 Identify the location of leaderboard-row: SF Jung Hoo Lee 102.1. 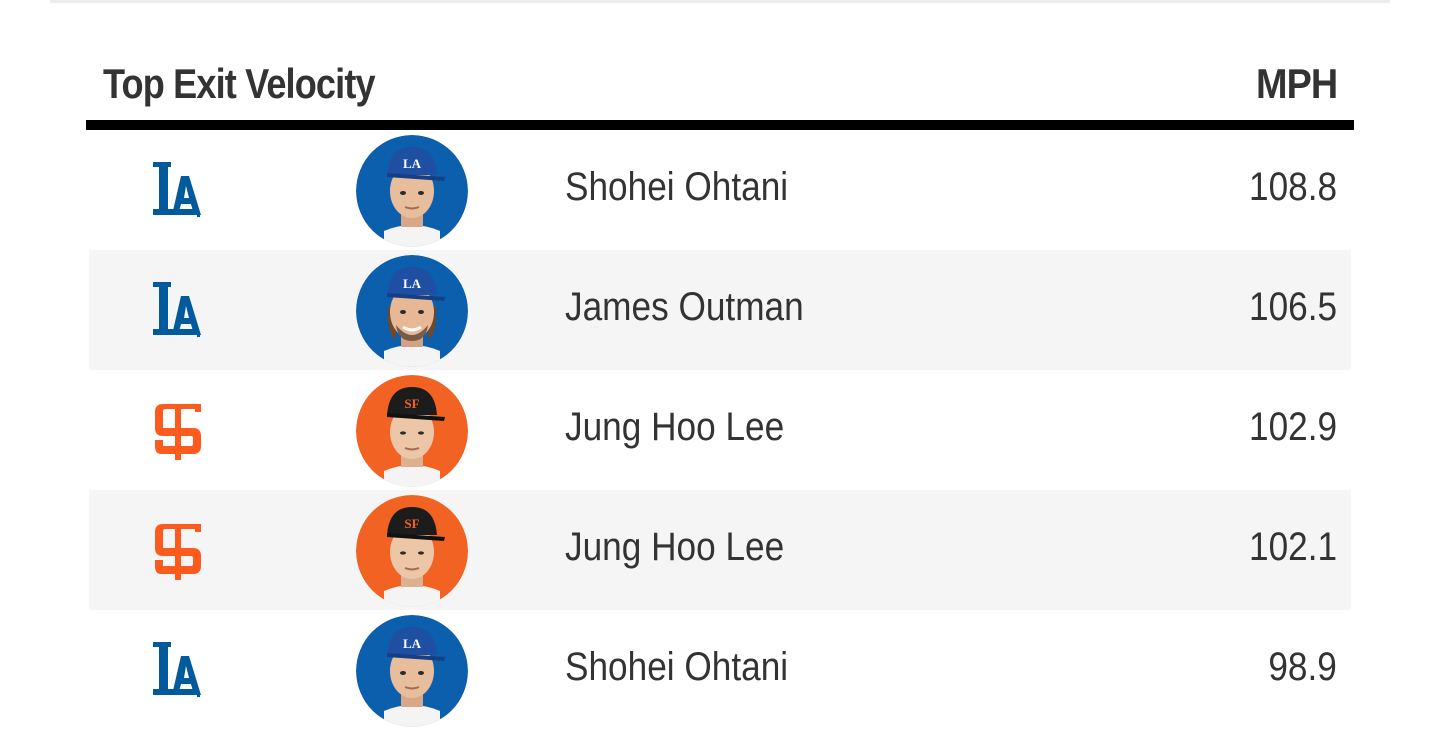
(720, 550).